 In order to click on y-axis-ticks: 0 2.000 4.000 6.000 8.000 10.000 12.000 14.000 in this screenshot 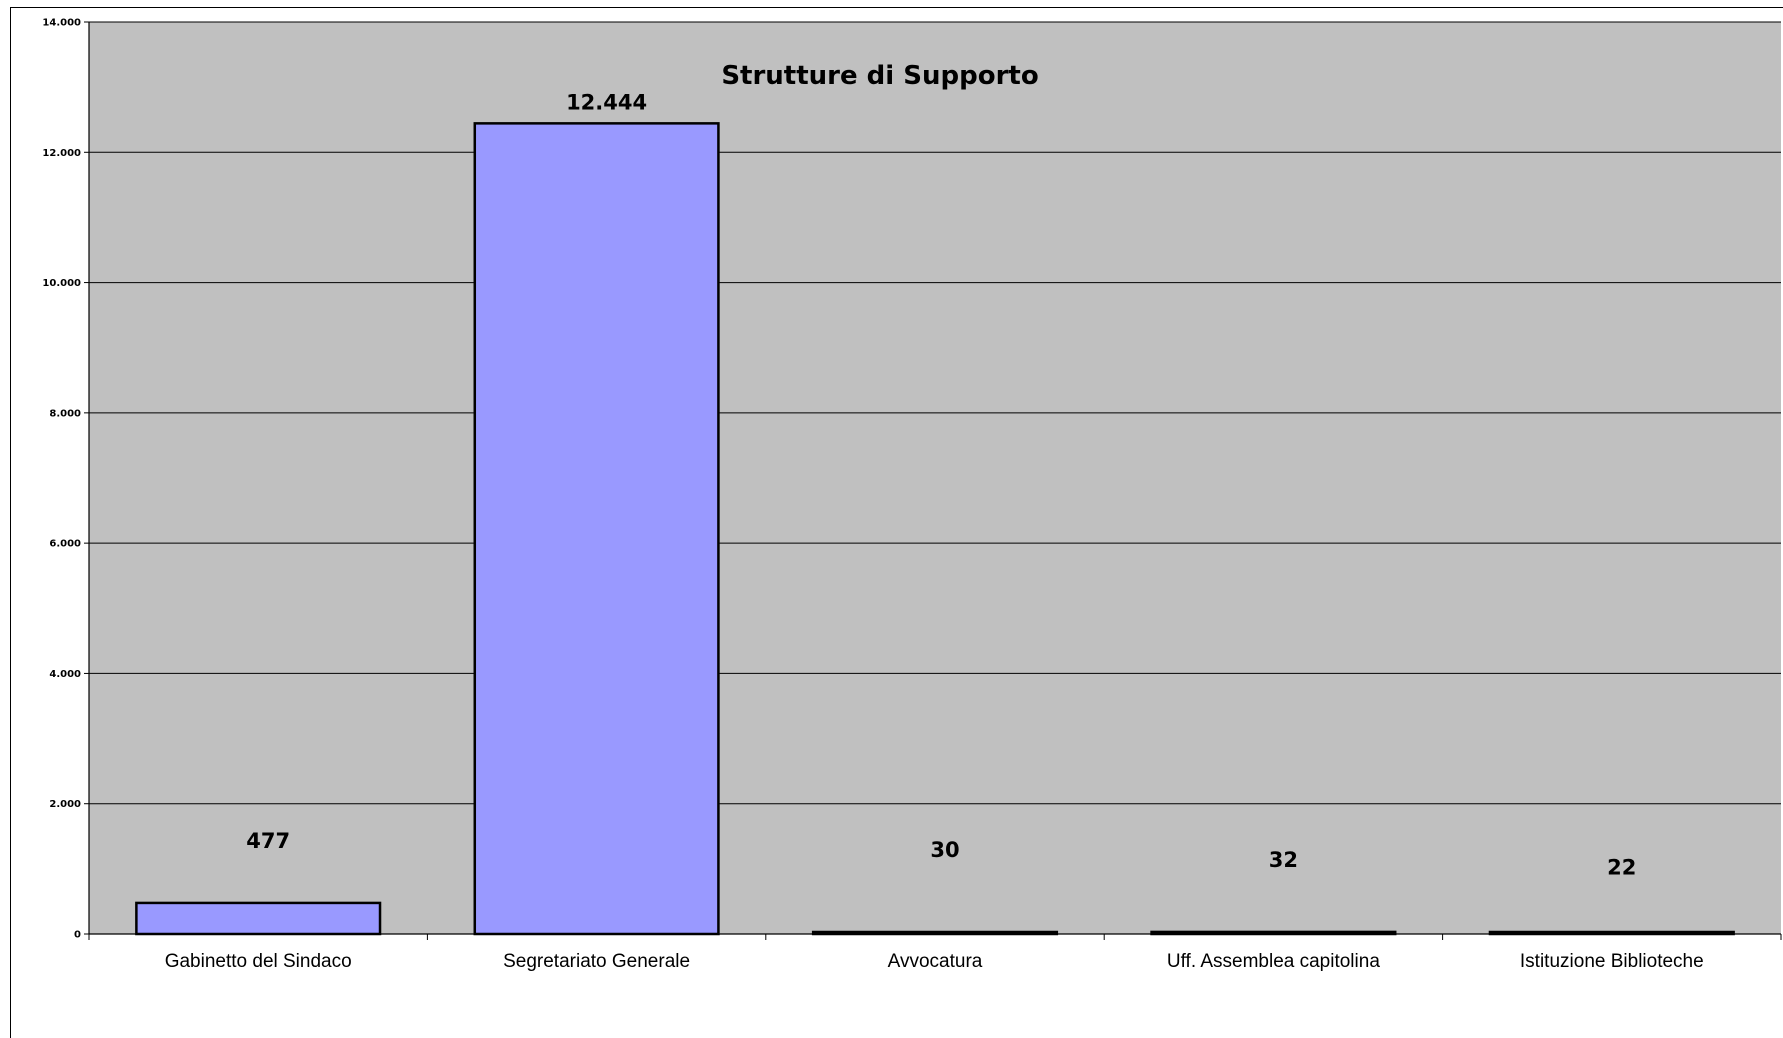, I will do `click(65, 479)`.